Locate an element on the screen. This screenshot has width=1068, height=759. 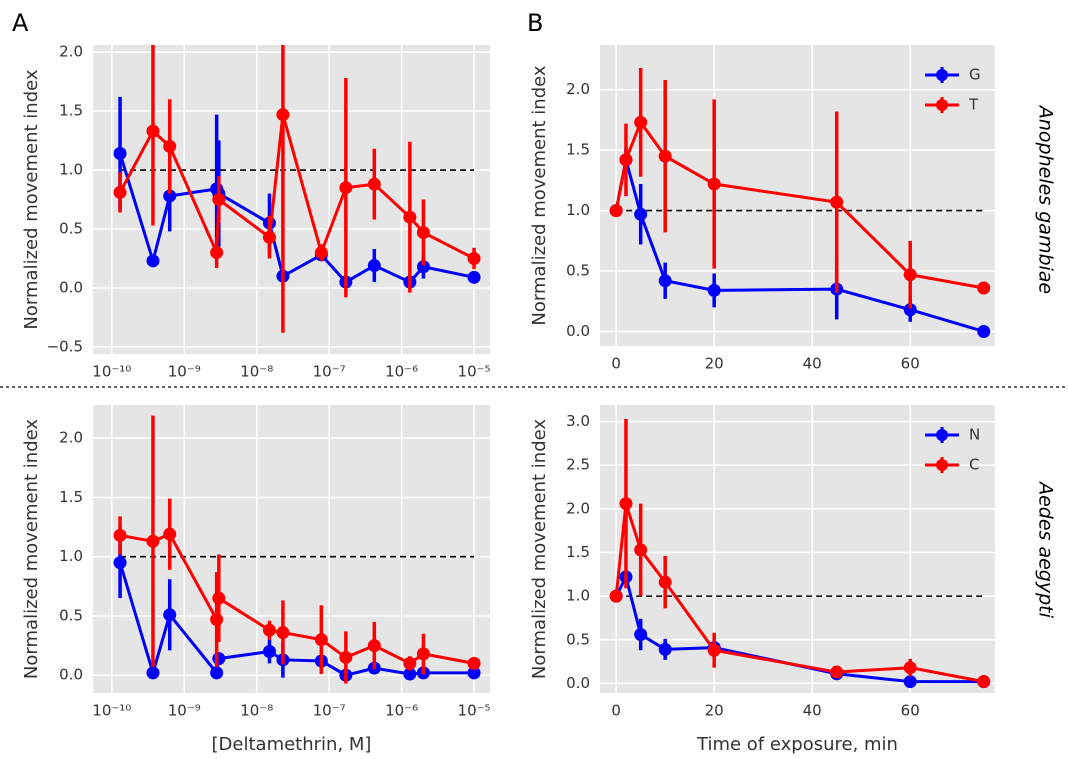
legend-label: G is located at coordinates (975, 75).